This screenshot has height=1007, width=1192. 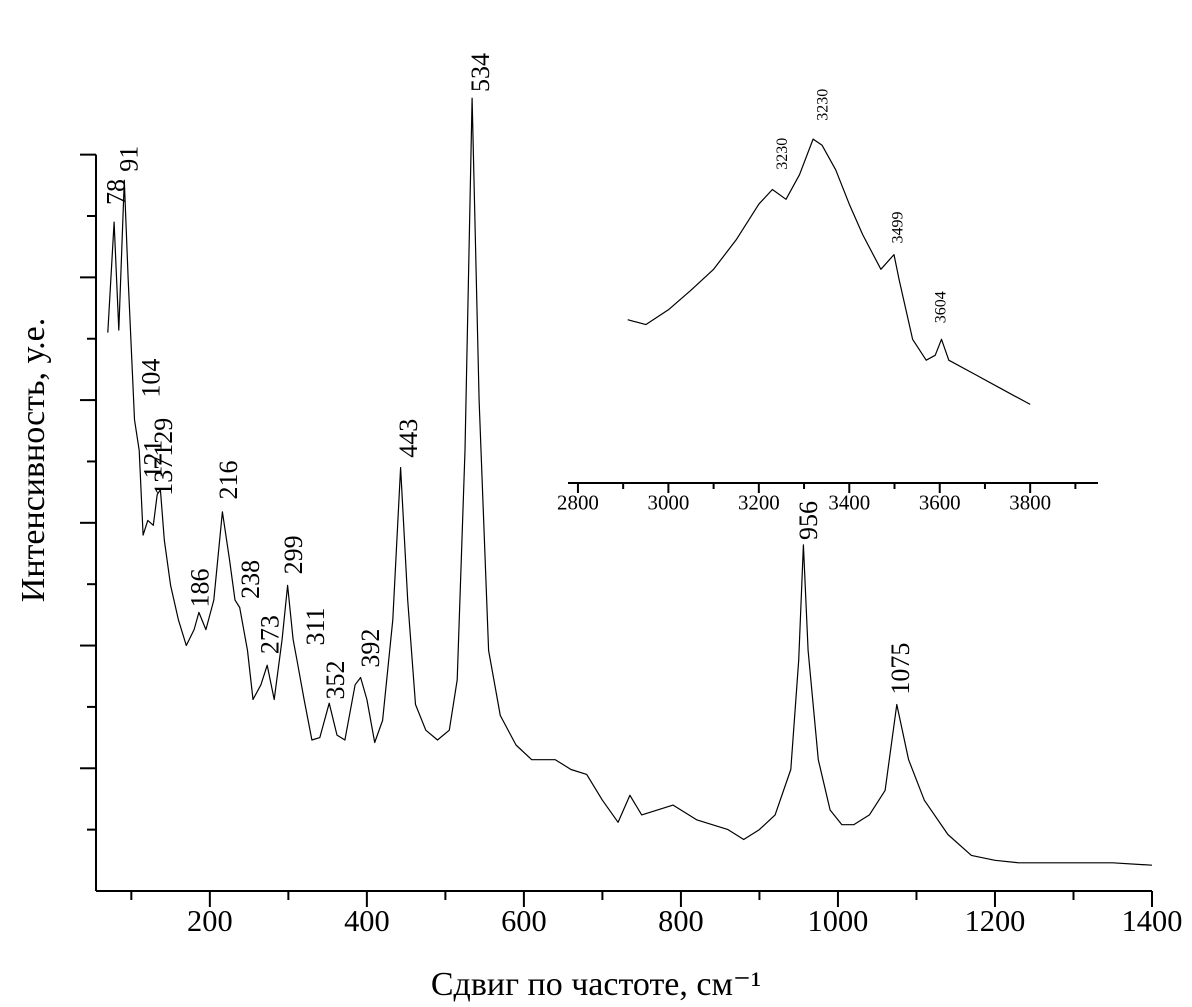 What do you see at coordinates (210, 921) in the screenshot?
I see `x-tick-label: 200` at bounding box center [210, 921].